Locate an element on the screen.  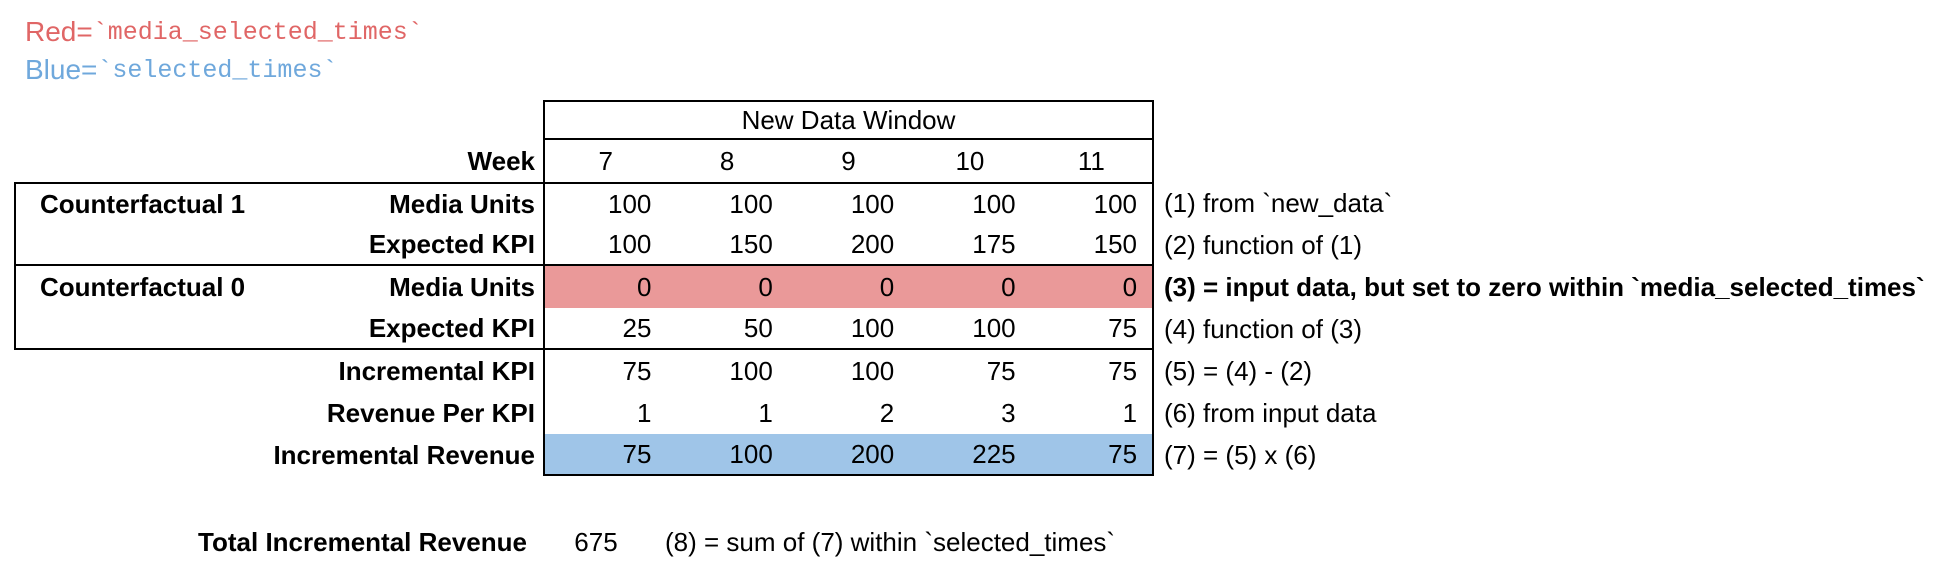
legend-red-equals: = is located at coordinates (84, 31).